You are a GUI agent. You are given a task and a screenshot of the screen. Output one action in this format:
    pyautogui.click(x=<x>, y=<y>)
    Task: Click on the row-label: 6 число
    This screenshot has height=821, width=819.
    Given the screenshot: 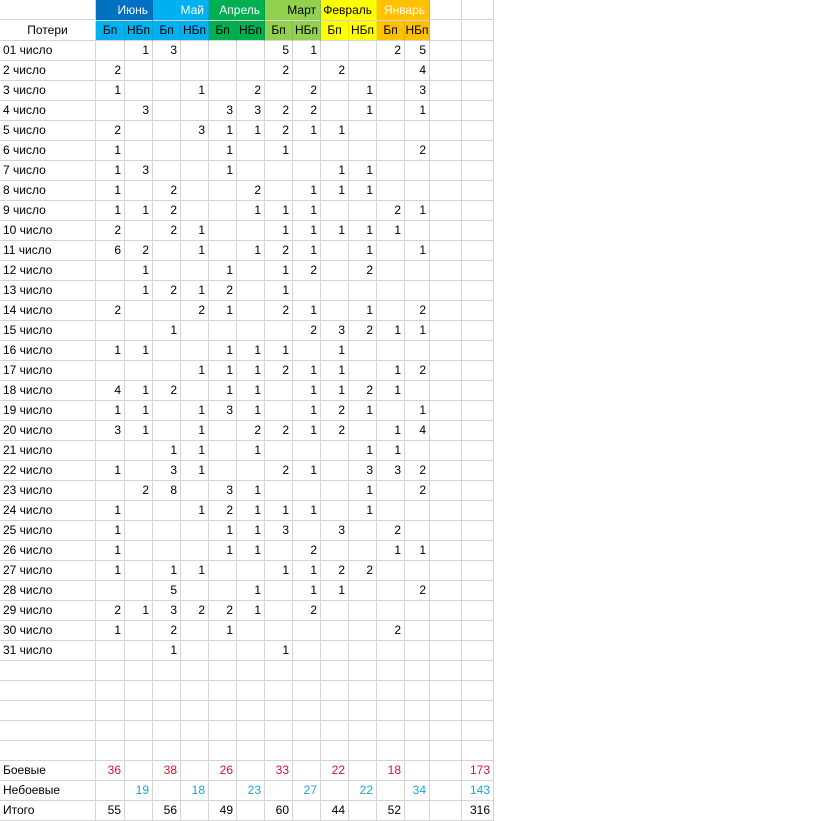 What is the action you would take?
    pyautogui.click(x=48, y=151)
    